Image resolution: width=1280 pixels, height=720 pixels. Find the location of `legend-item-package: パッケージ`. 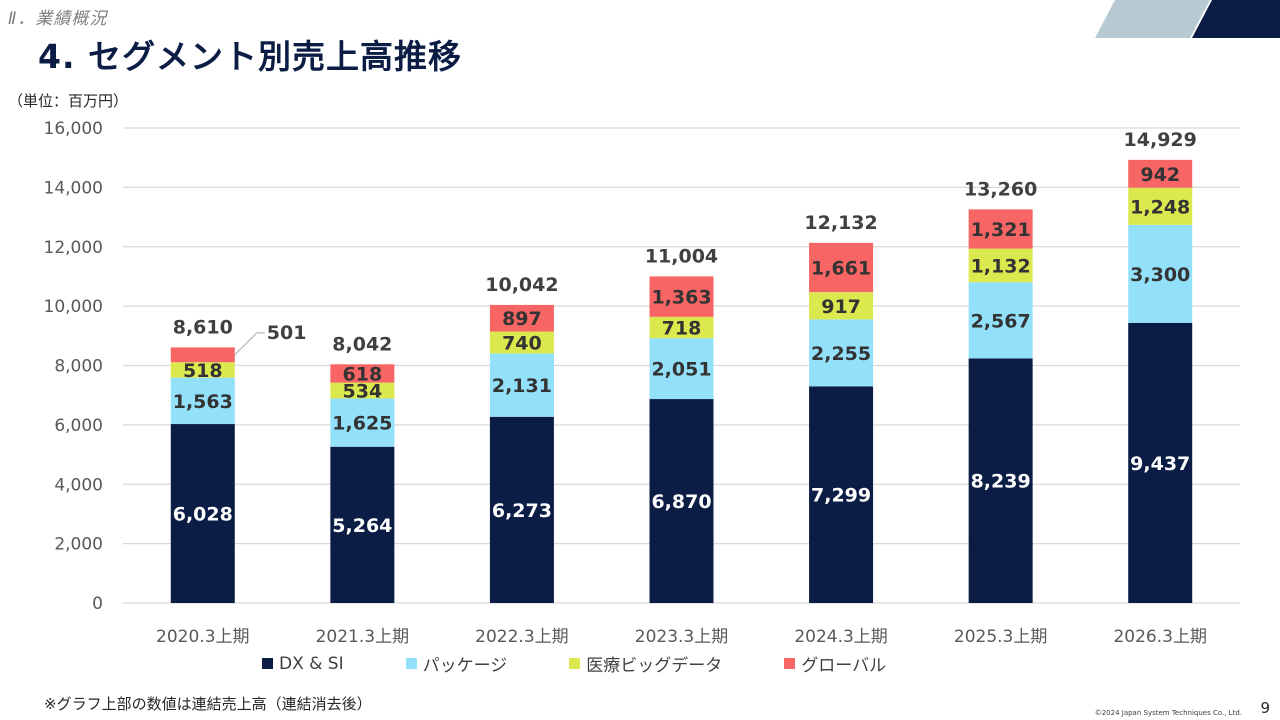

legend-item-package: パッケージ is located at coordinates (456, 663).